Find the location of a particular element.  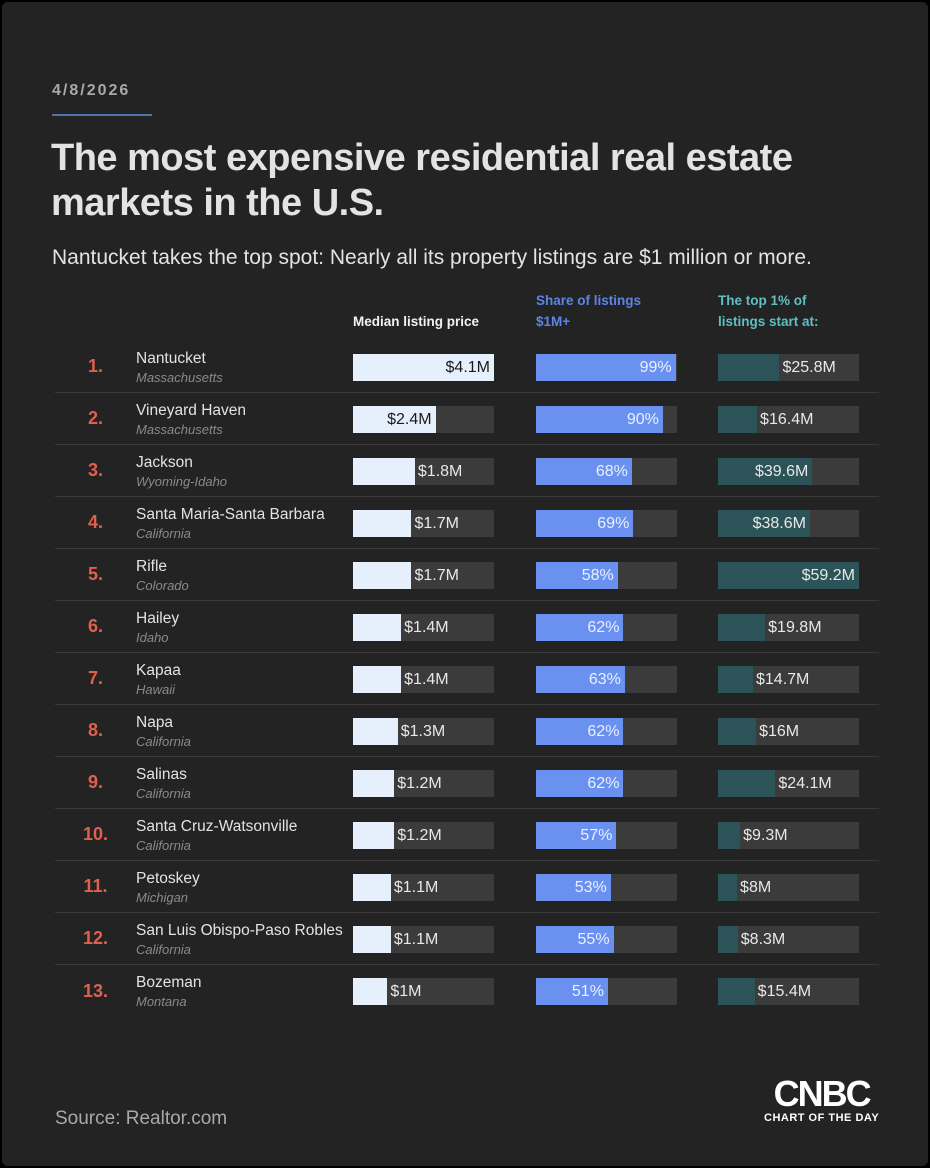

logo-tagline: CHART OF THE DAY is located at coordinates (822, 1118).